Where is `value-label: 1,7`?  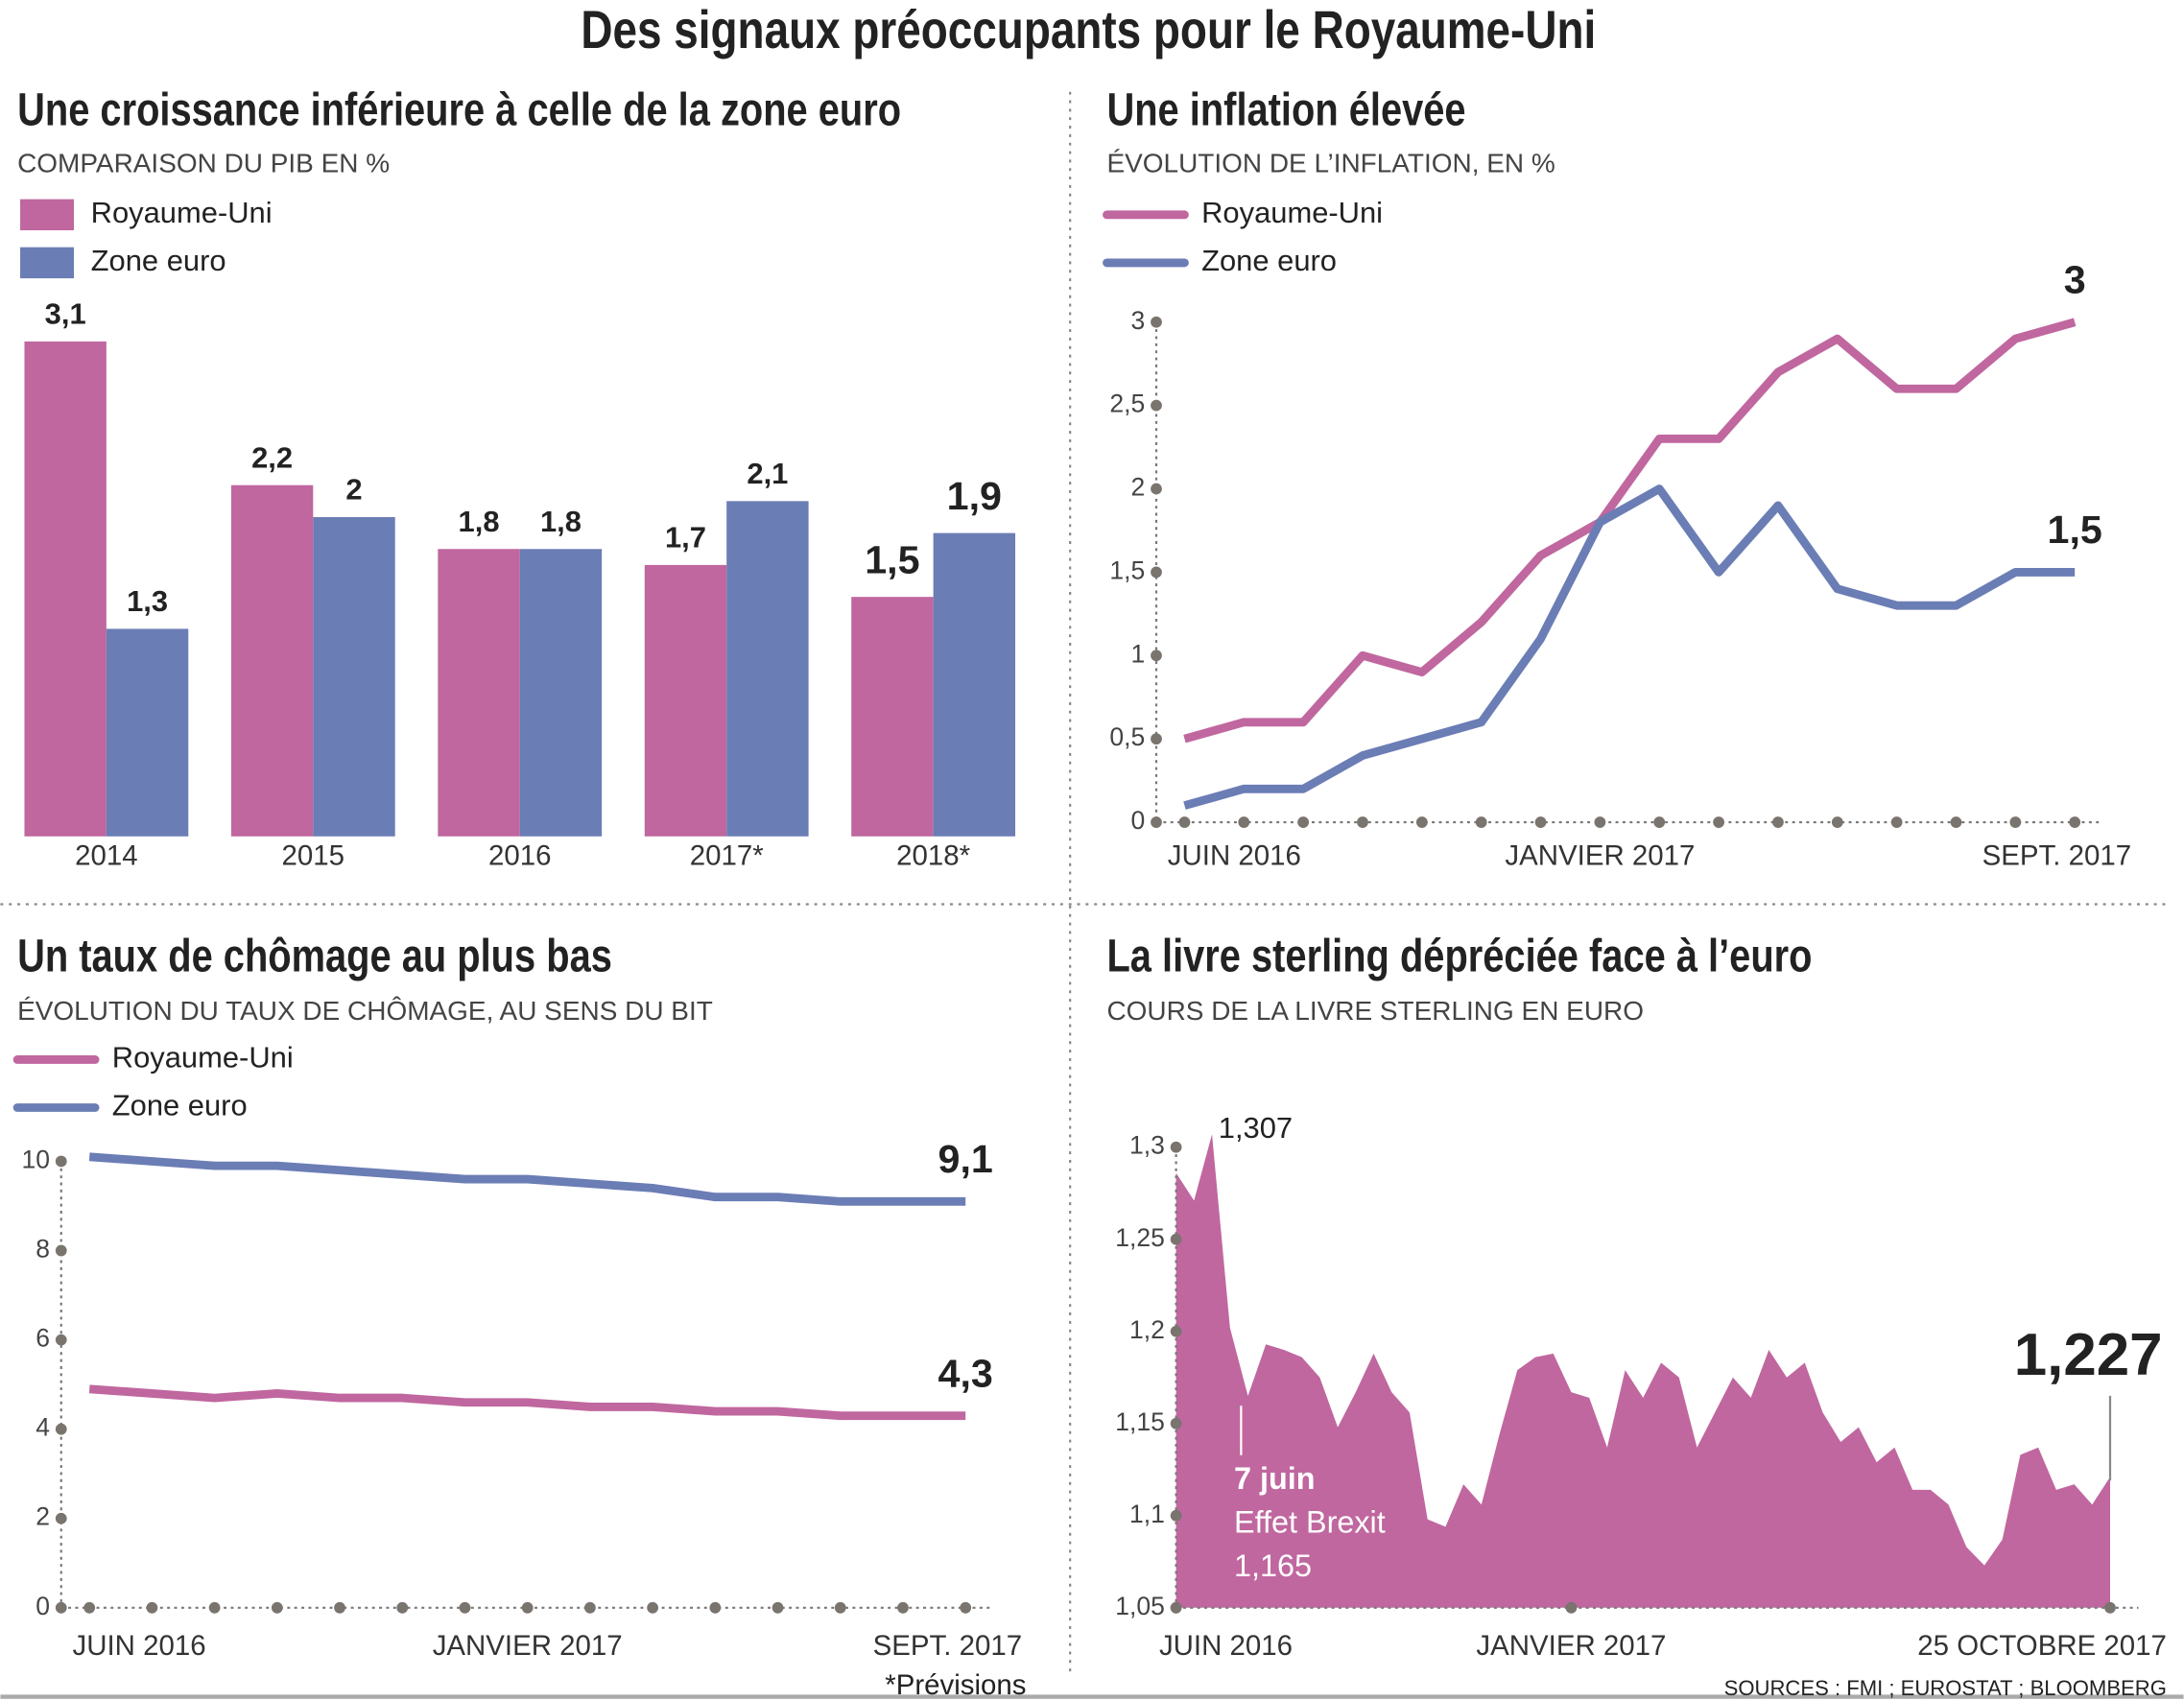
value-label: 1,7 is located at coordinates (686, 538).